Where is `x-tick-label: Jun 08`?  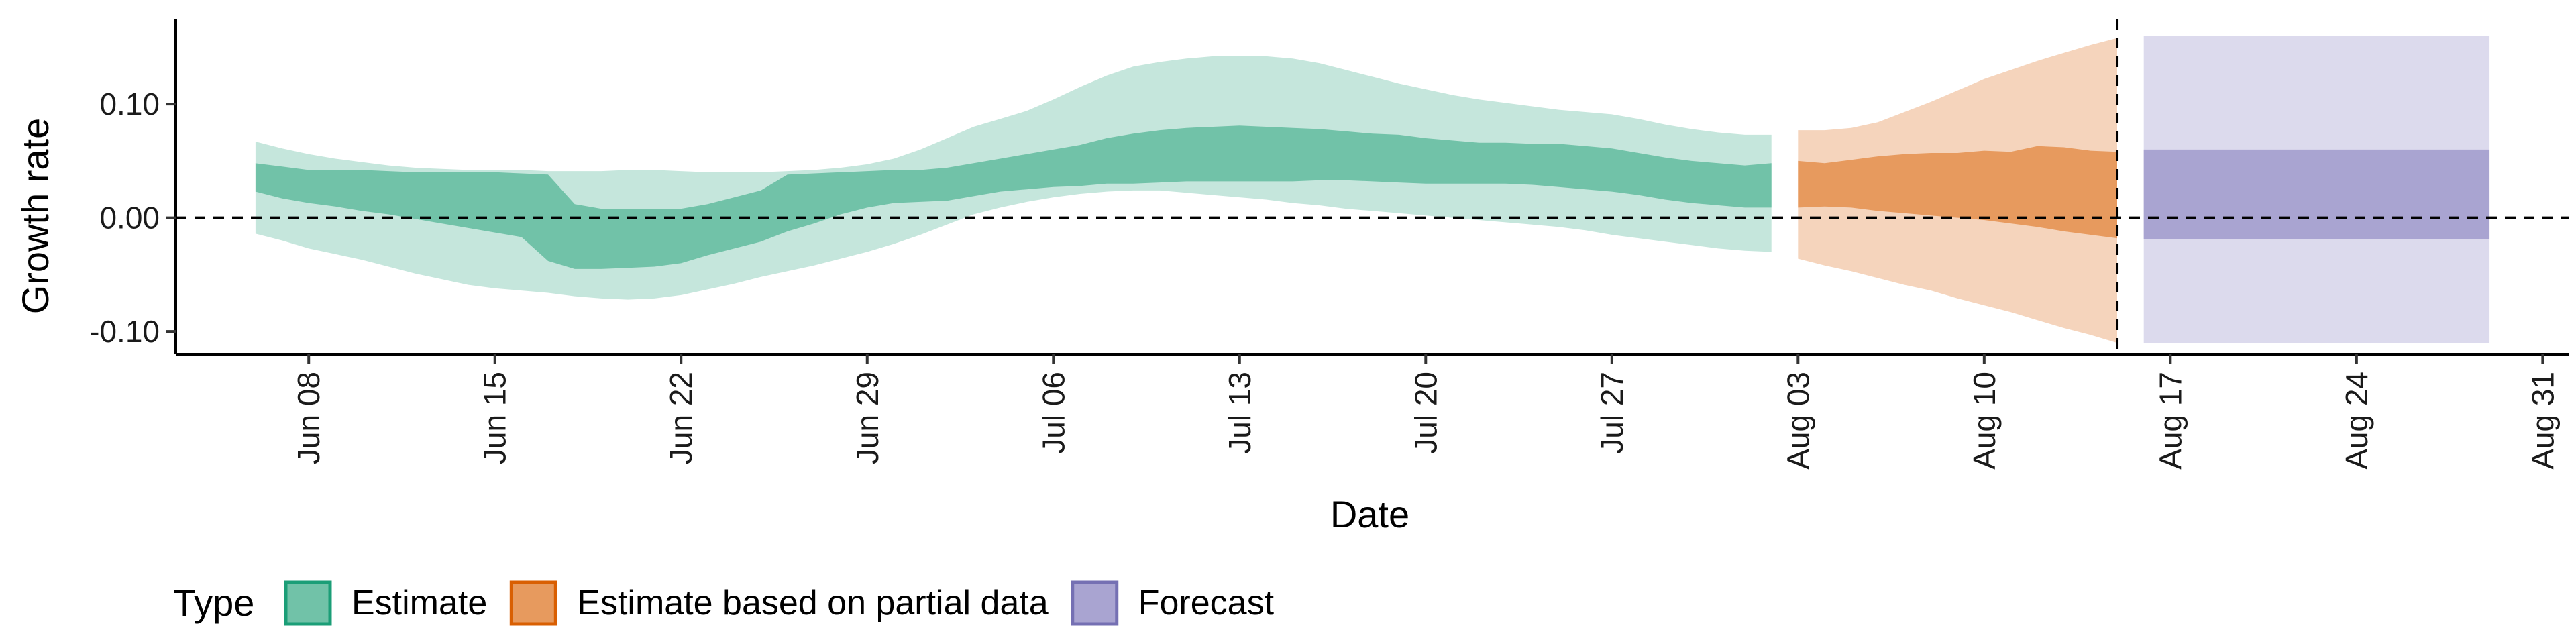 x-tick-label: Jun 08 is located at coordinates (308, 418).